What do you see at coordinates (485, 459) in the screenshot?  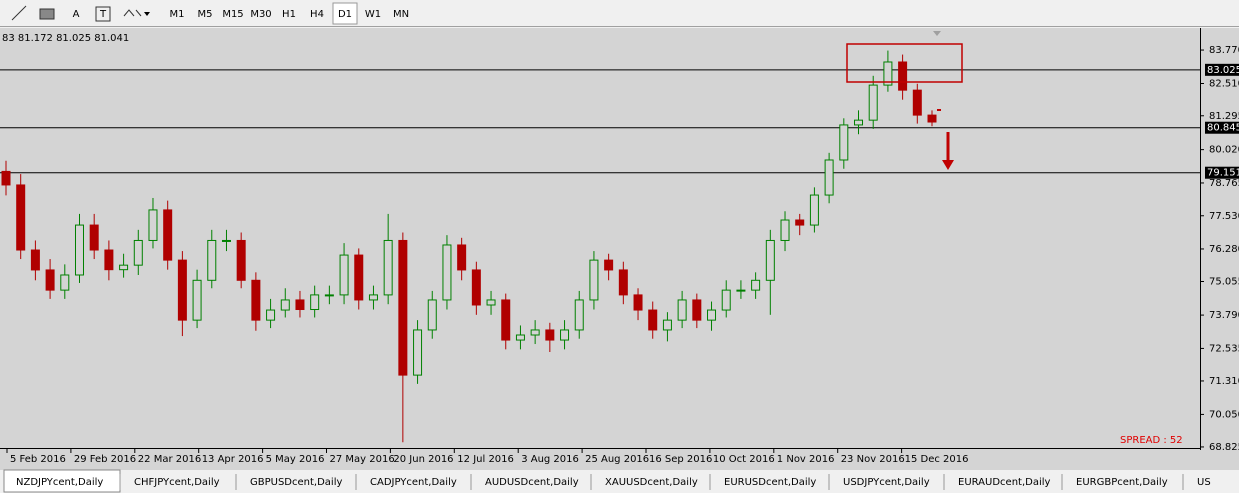 I see `x-tick-label: 12 Jul 2016` at bounding box center [485, 459].